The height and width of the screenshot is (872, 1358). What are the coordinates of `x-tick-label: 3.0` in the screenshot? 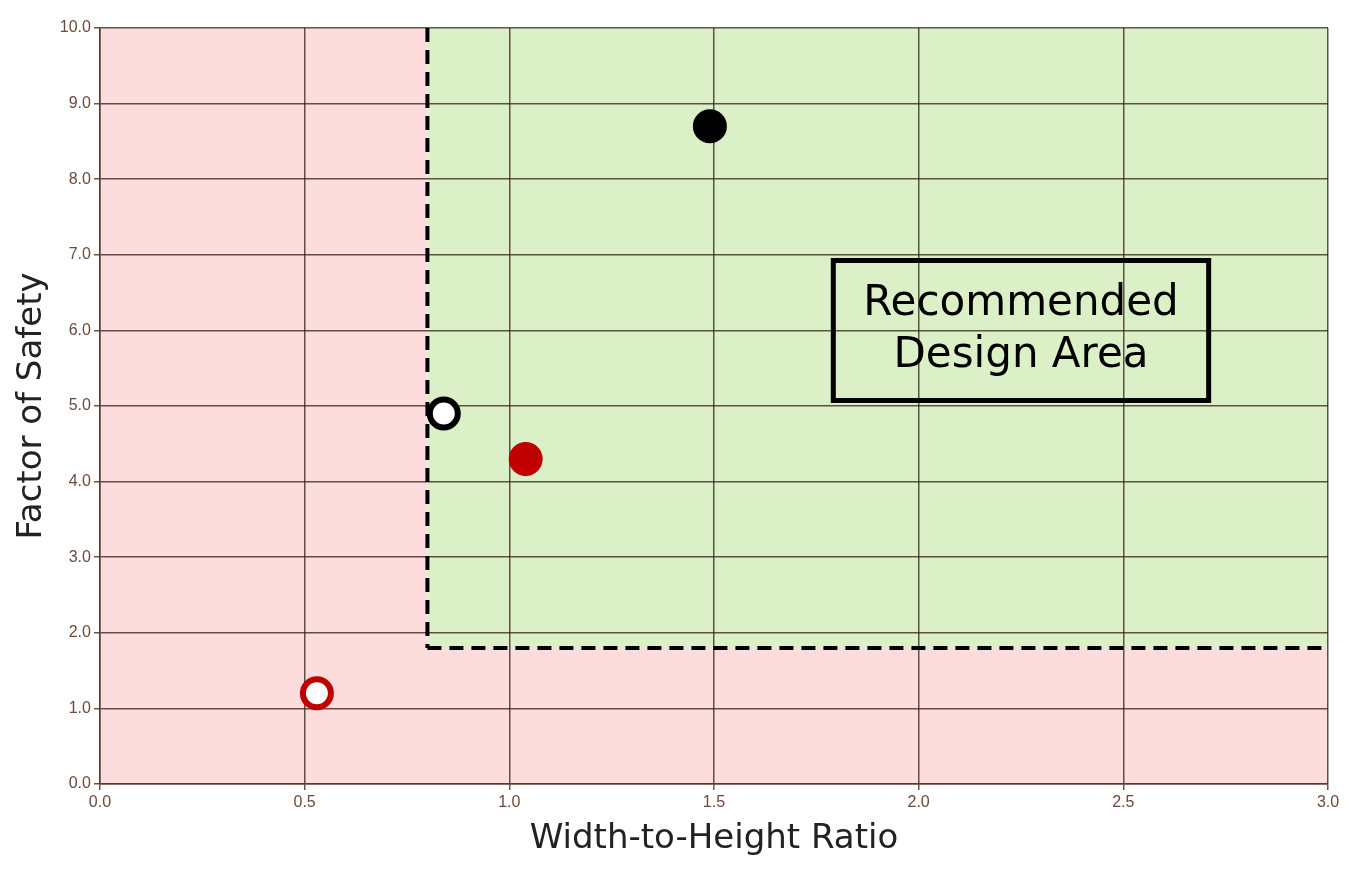 It's located at (1328, 802).